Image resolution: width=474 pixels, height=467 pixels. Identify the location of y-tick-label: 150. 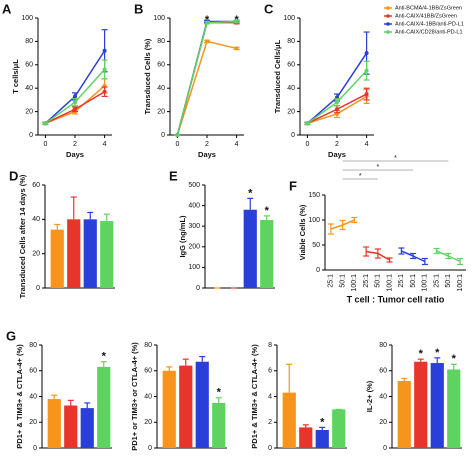
(314, 195).